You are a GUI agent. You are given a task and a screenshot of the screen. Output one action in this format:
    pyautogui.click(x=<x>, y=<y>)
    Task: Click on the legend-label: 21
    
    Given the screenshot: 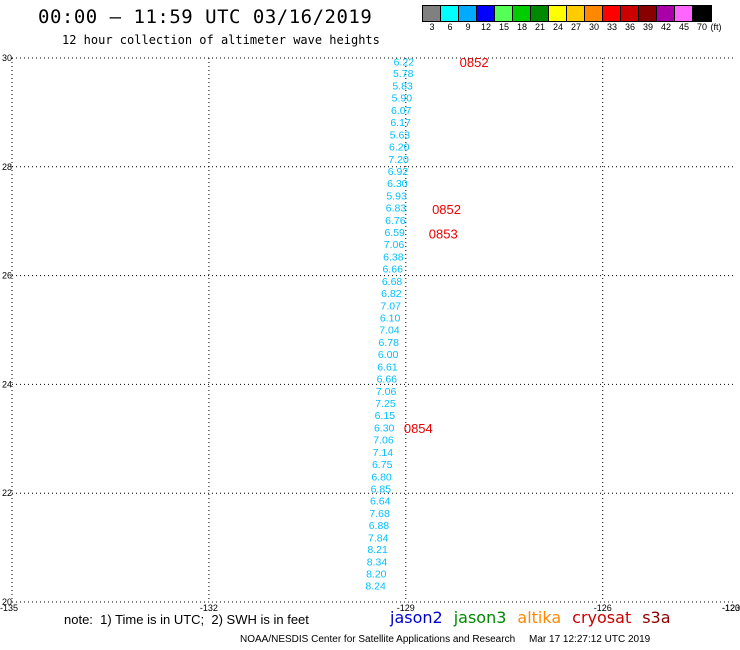 What is the action you would take?
    pyautogui.click(x=540, y=27)
    